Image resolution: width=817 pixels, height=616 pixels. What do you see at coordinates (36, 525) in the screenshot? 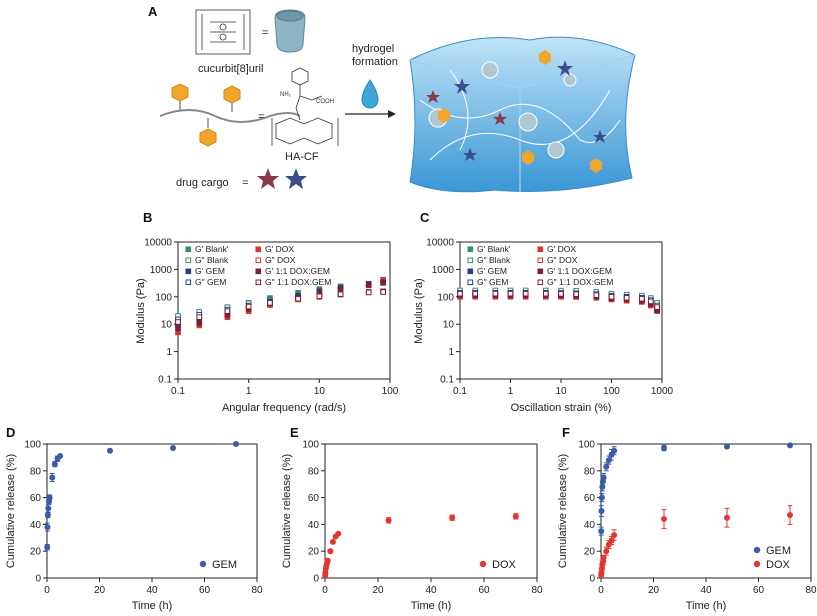
I see `y-tick-label: 40` at bounding box center [36, 525].